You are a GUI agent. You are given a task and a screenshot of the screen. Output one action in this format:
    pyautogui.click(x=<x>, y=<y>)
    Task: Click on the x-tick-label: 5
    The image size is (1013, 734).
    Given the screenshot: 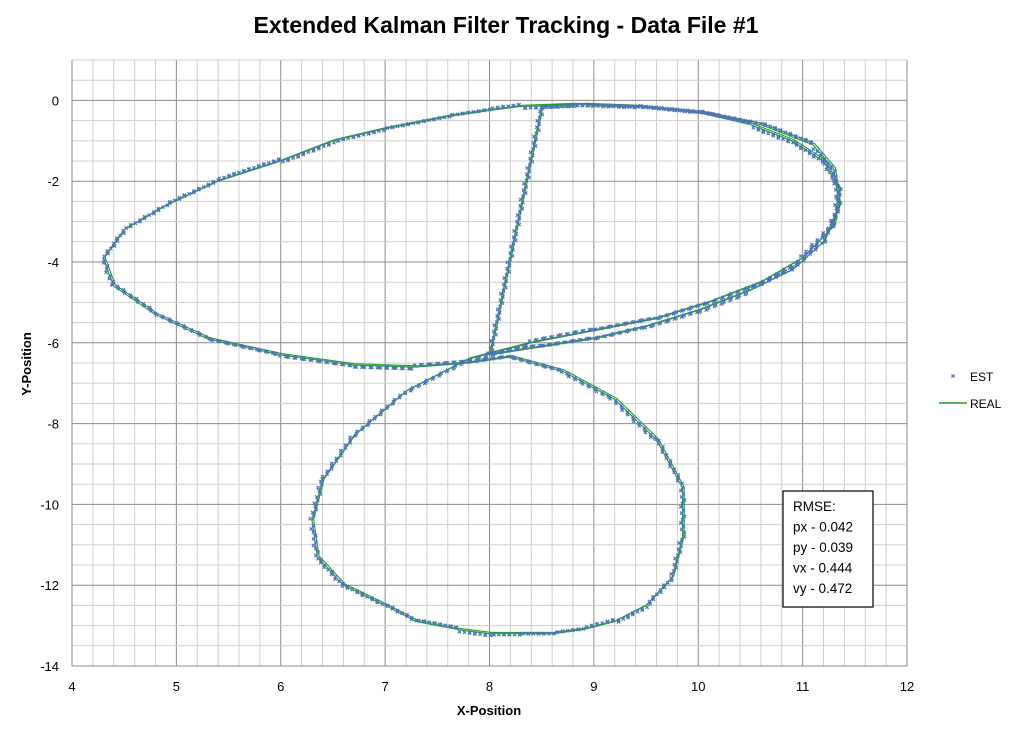 What is the action you would take?
    pyautogui.click(x=176, y=686)
    